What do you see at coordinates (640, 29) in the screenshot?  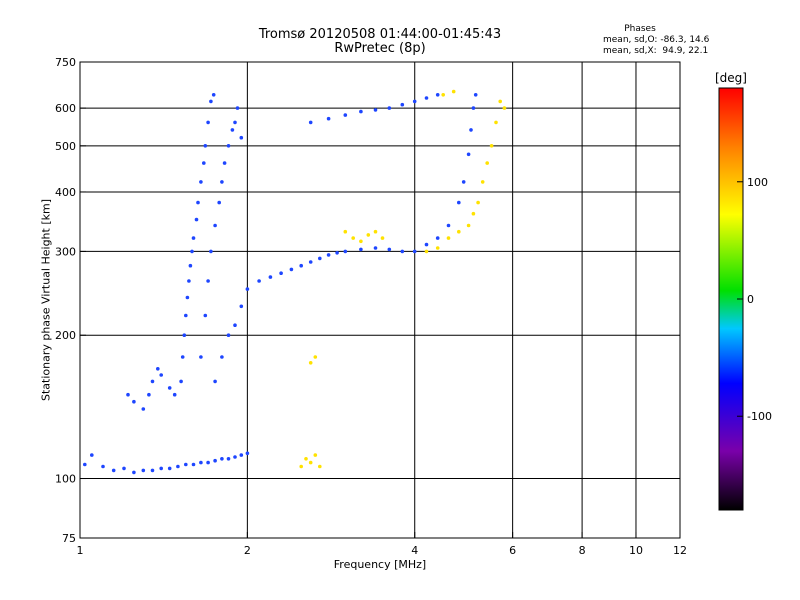 I see `phases-heading: Phases` at bounding box center [640, 29].